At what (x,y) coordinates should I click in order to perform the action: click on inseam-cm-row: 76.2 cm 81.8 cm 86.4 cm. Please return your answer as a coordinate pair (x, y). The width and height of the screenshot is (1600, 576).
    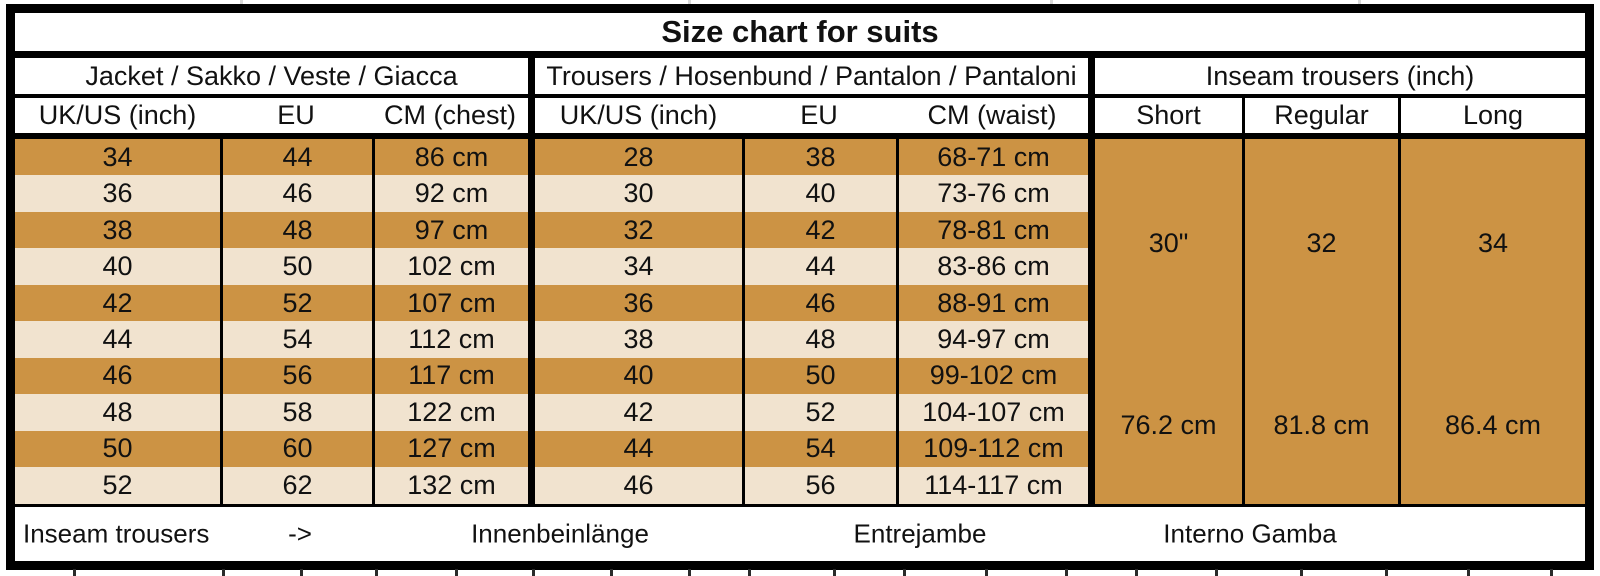
    Looking at the image, I should click on (1340, 412).